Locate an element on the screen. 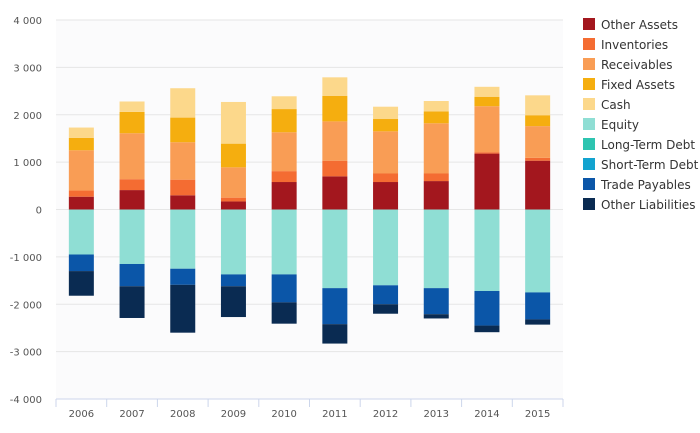  y-tick-label: 4 000 is located at coordinates (27, 21).